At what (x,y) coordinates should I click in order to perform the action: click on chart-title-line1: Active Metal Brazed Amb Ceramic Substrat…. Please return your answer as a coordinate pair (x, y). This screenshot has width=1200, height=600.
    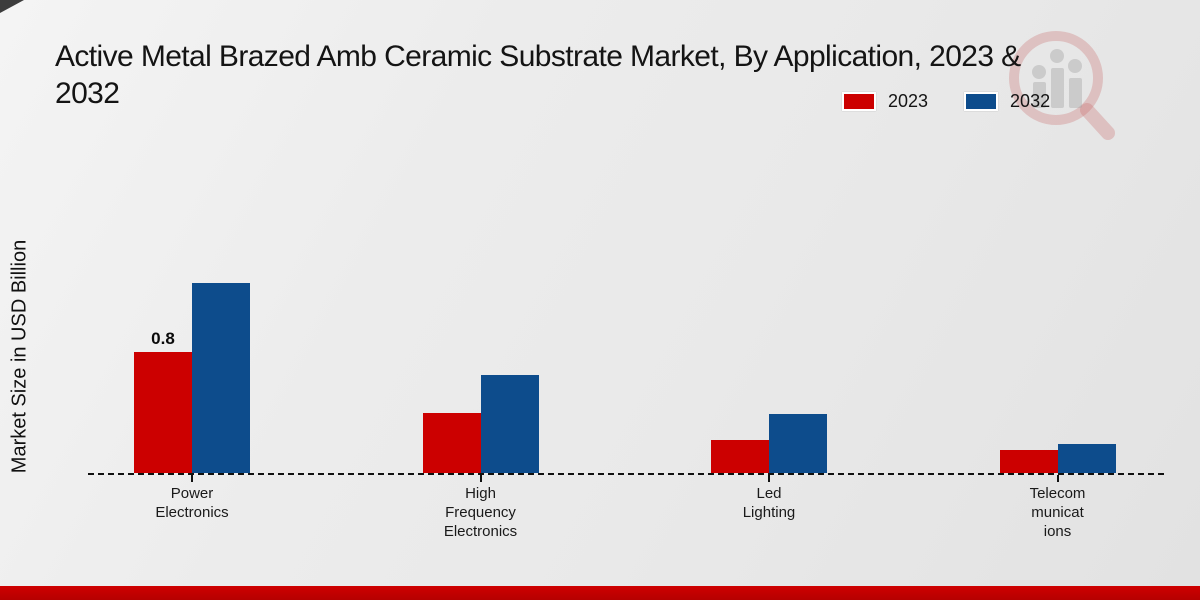
    Looking at the image, I should click on (538, 56).